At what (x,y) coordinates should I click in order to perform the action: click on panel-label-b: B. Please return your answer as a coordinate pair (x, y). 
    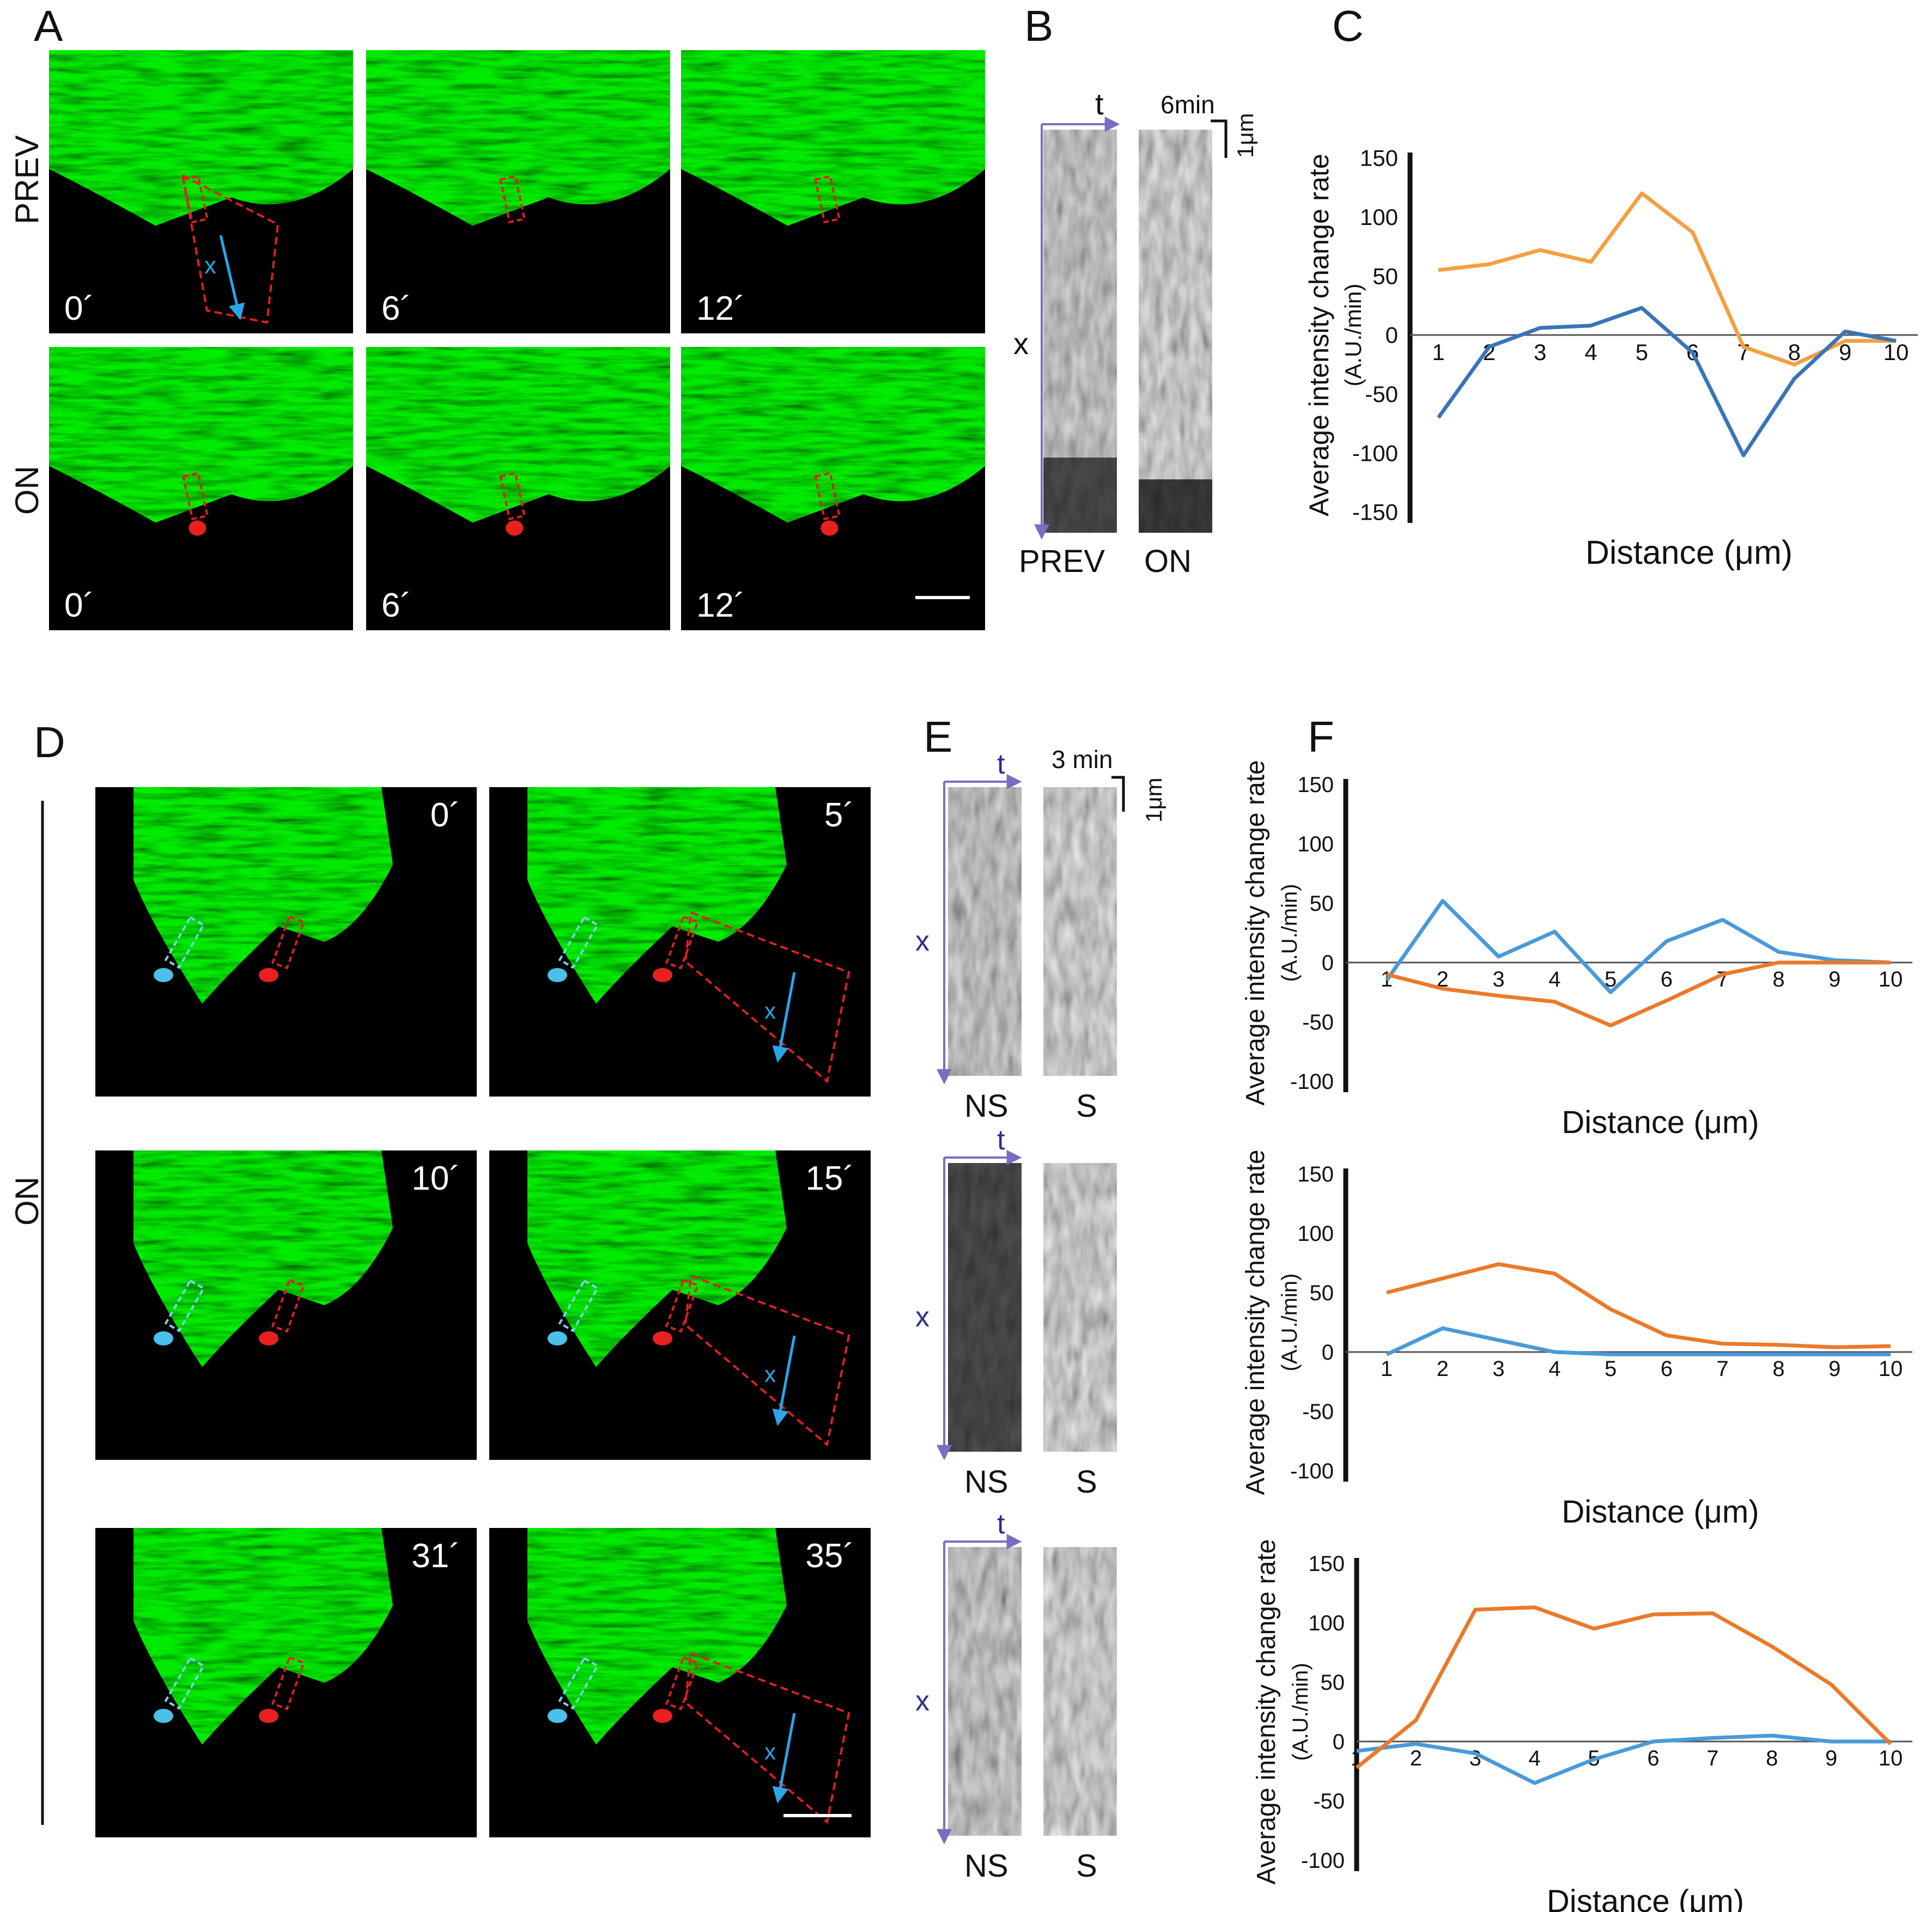
    Looking at the image, I should click on (1038, 26).